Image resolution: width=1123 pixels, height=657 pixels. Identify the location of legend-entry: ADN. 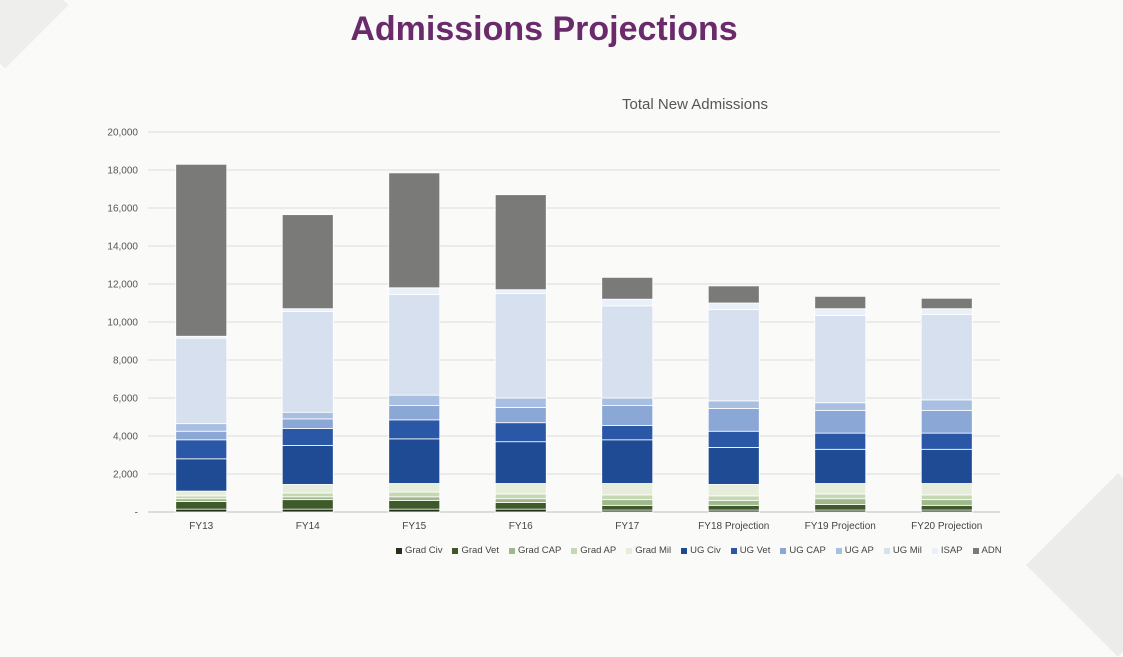
(987, 550).